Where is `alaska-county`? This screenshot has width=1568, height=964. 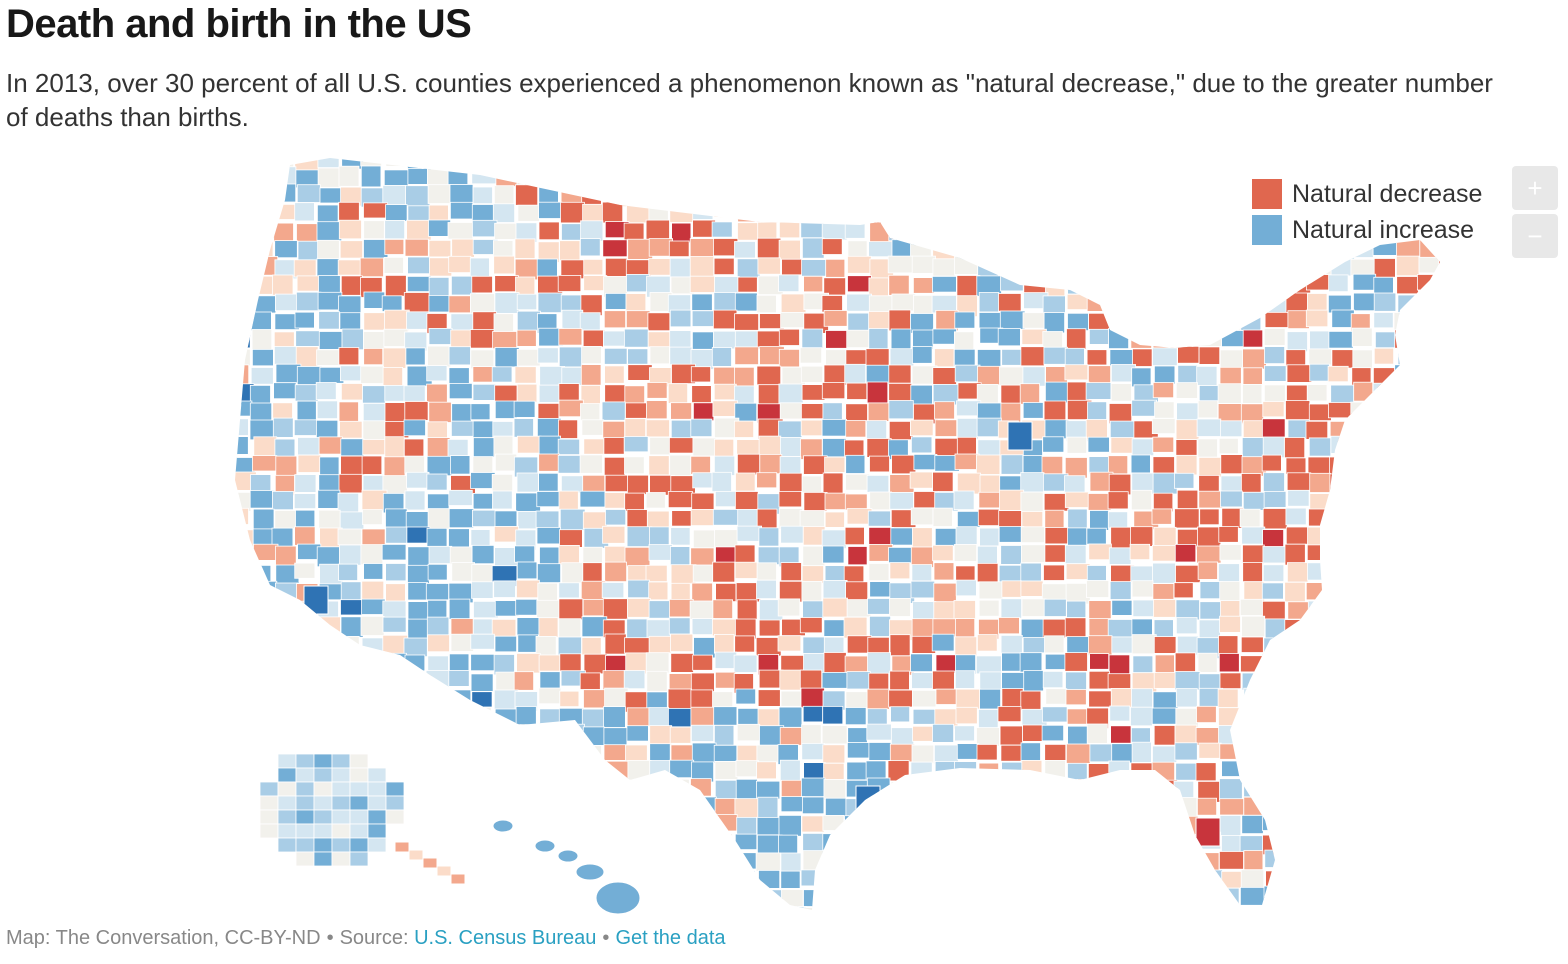
alaska-county is located at coordinates (341, 761).